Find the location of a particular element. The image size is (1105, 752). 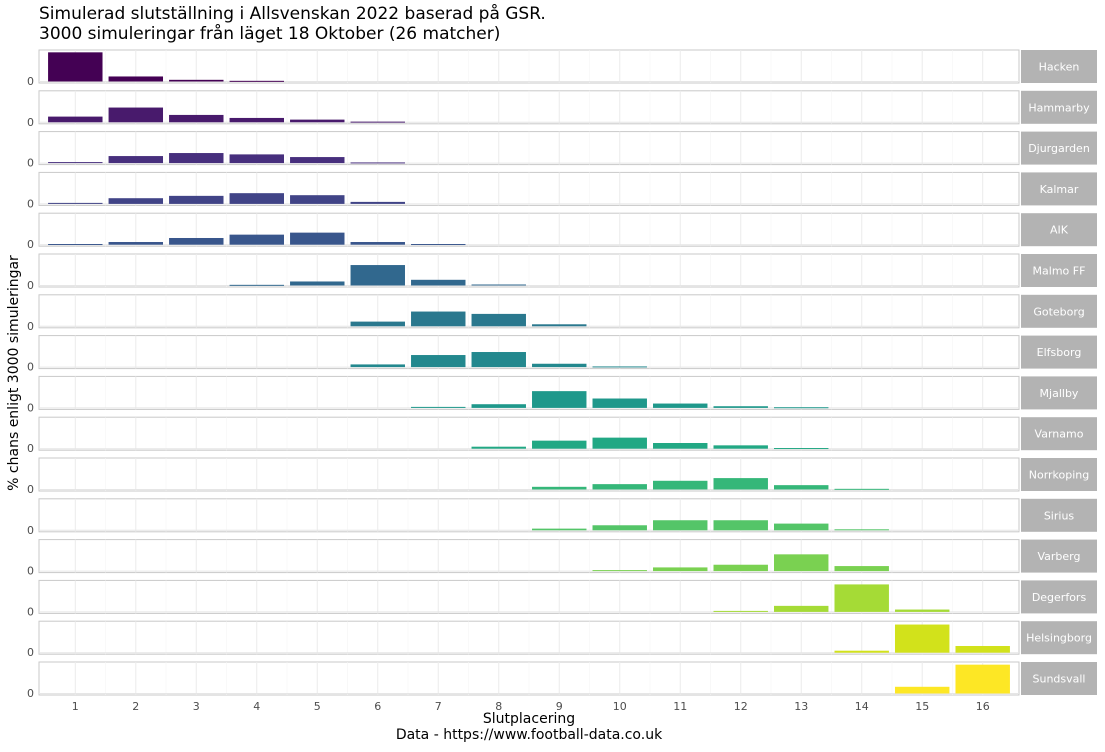

facet-label-varnamo: Varnamo is located at coordinates (1059, 434).